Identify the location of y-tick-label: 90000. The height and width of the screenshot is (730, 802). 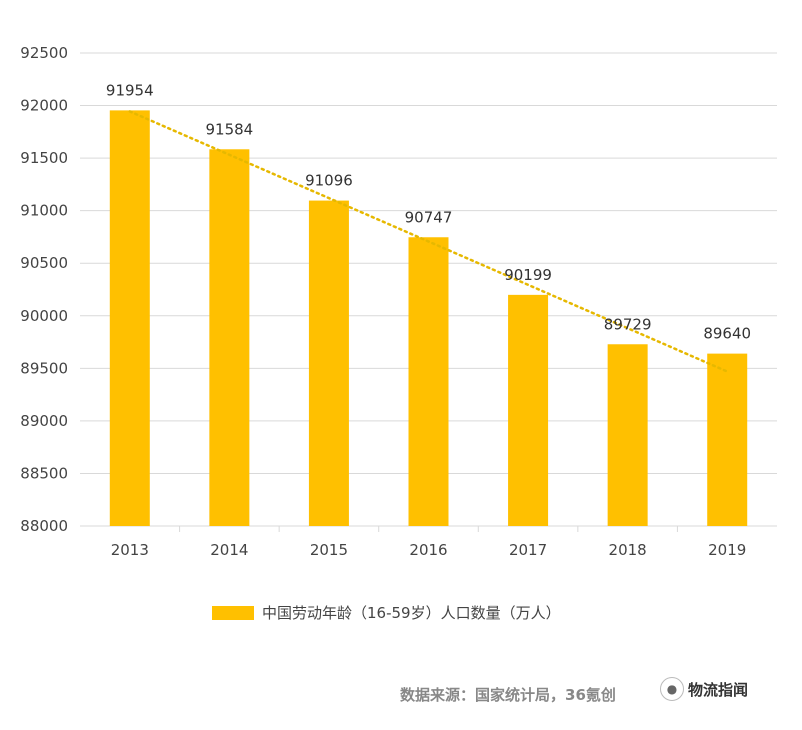
(44, 316).